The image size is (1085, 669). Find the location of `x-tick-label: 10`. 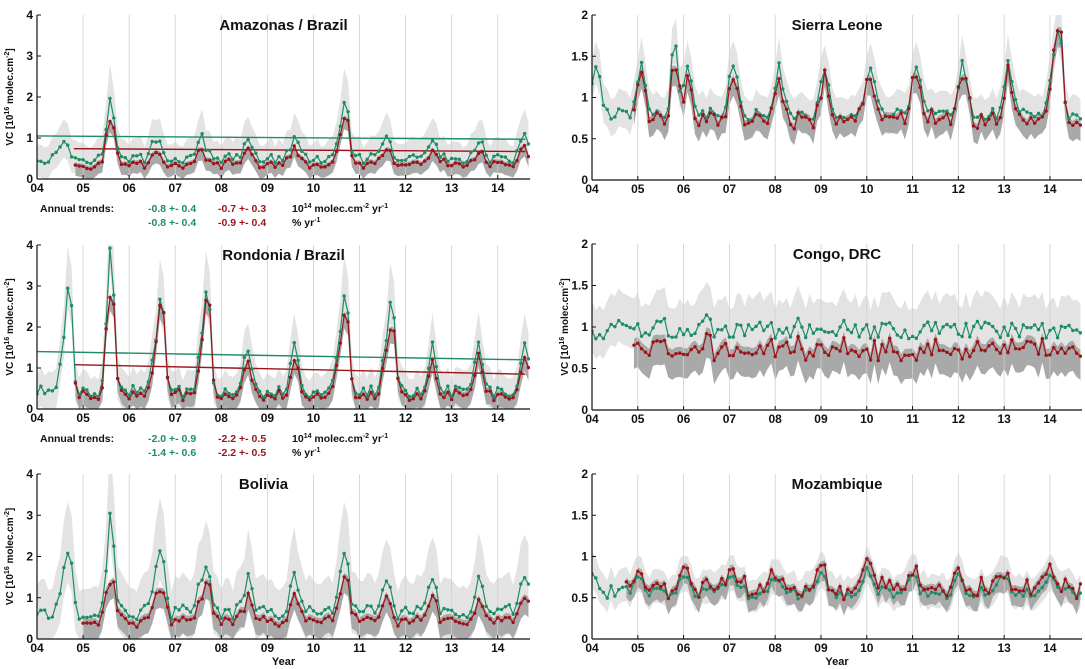

x-tick-label: 10 is located at coordinates (314, 188).